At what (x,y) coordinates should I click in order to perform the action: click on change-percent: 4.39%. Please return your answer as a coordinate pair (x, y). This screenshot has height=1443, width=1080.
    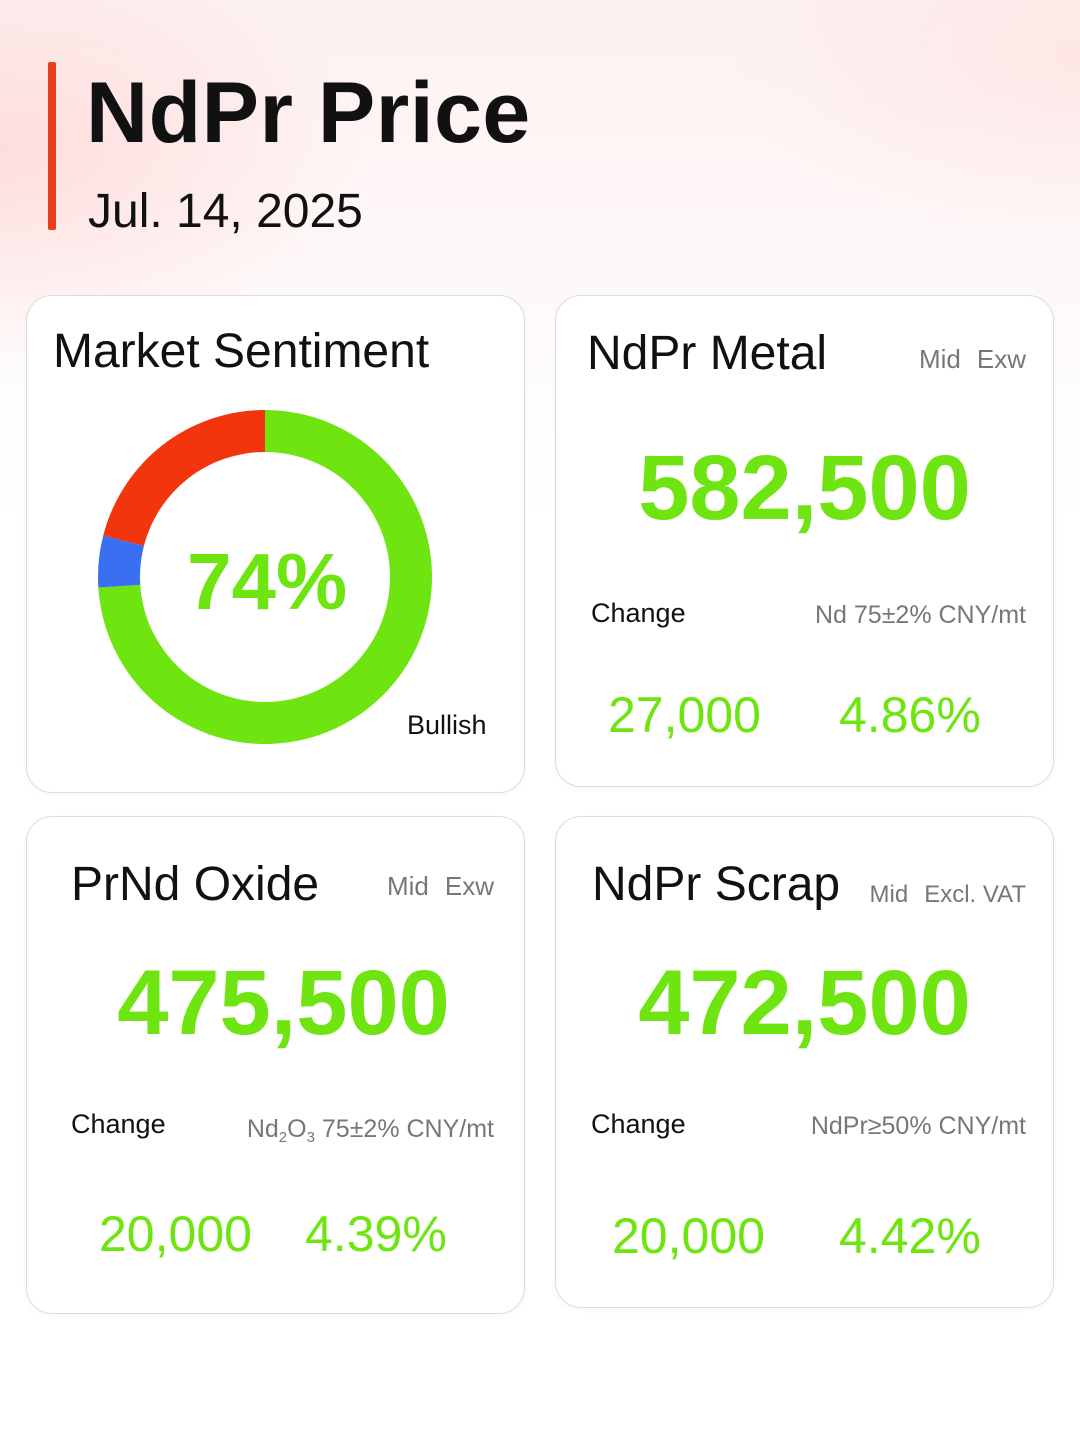
    Looking at the image, I should click on (376, 1234).